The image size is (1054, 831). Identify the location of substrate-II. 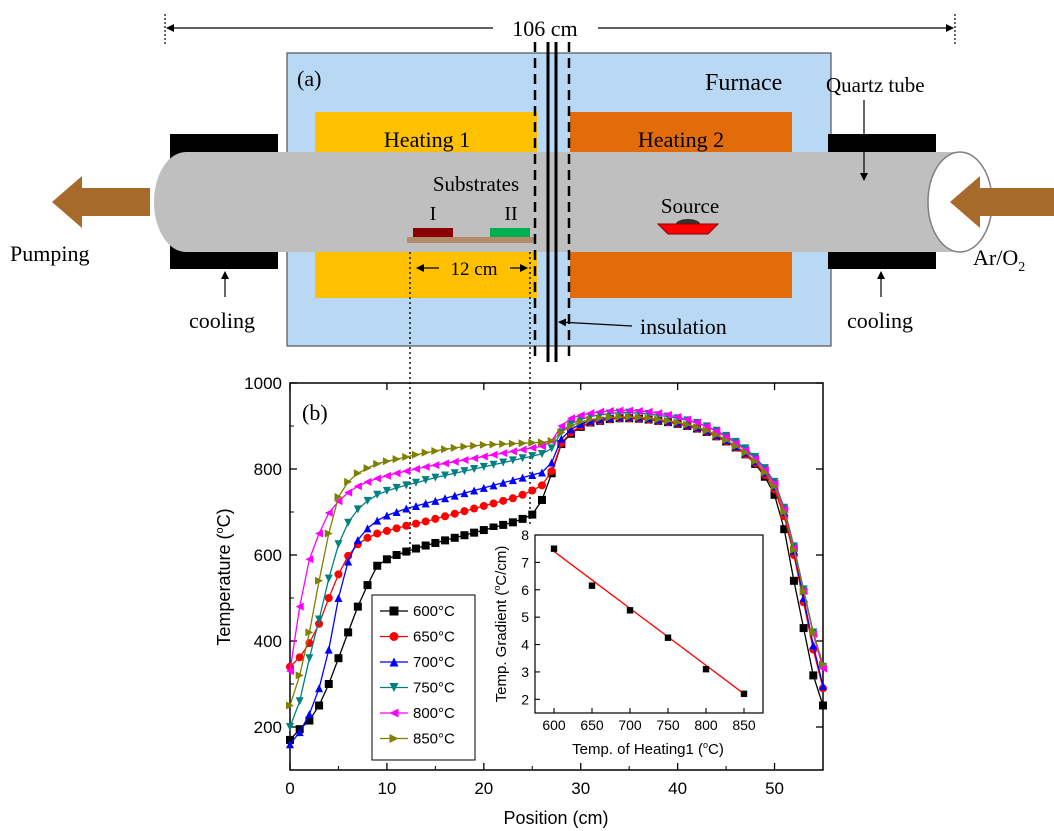
(510, 232).